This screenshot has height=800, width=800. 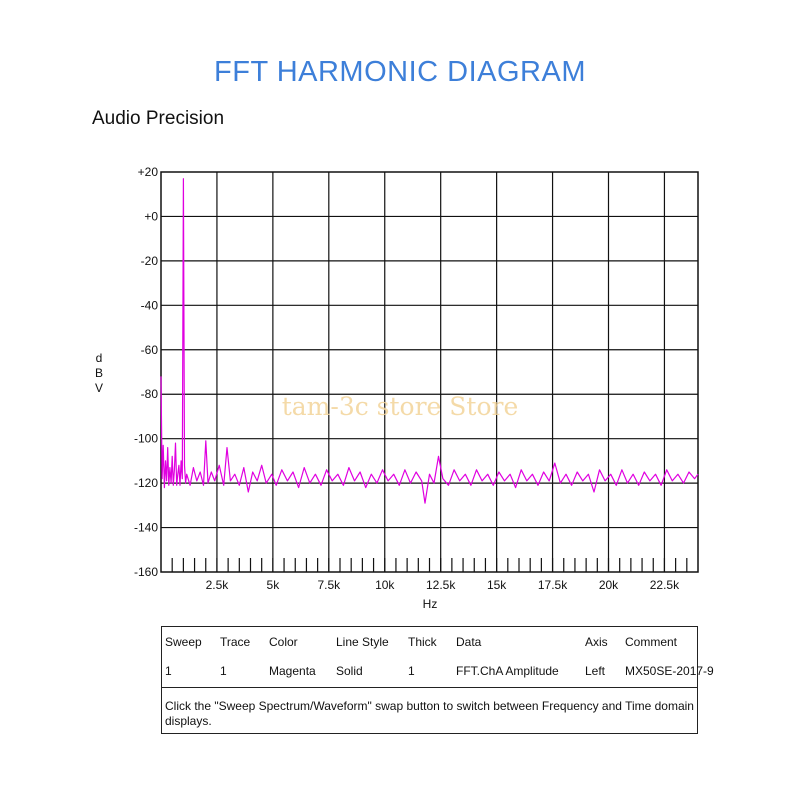 I want to click on y-axis-label-v: V, so click(x=99, y=388).